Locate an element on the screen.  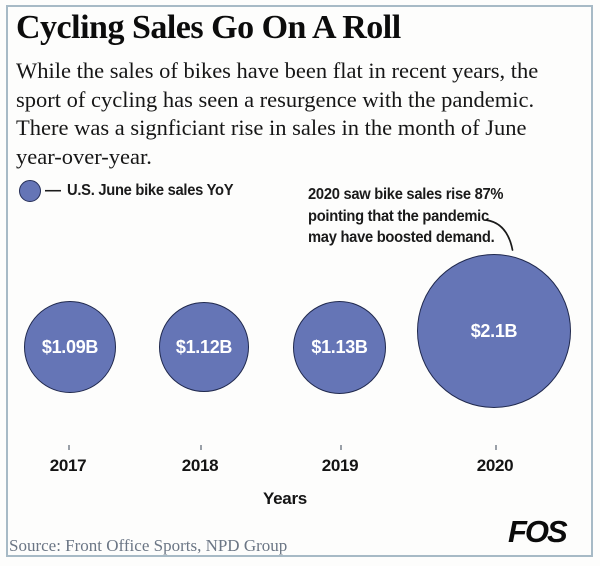
annotation-line: pointing that the pandemic is located at coordinates (398, 216).